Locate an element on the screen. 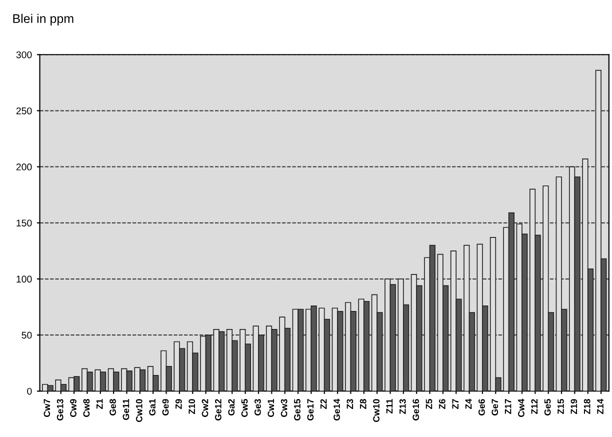 The width and height of the screenshot is (612, 437). x-tick-label: Z4 is located at coordinates (468, 404).